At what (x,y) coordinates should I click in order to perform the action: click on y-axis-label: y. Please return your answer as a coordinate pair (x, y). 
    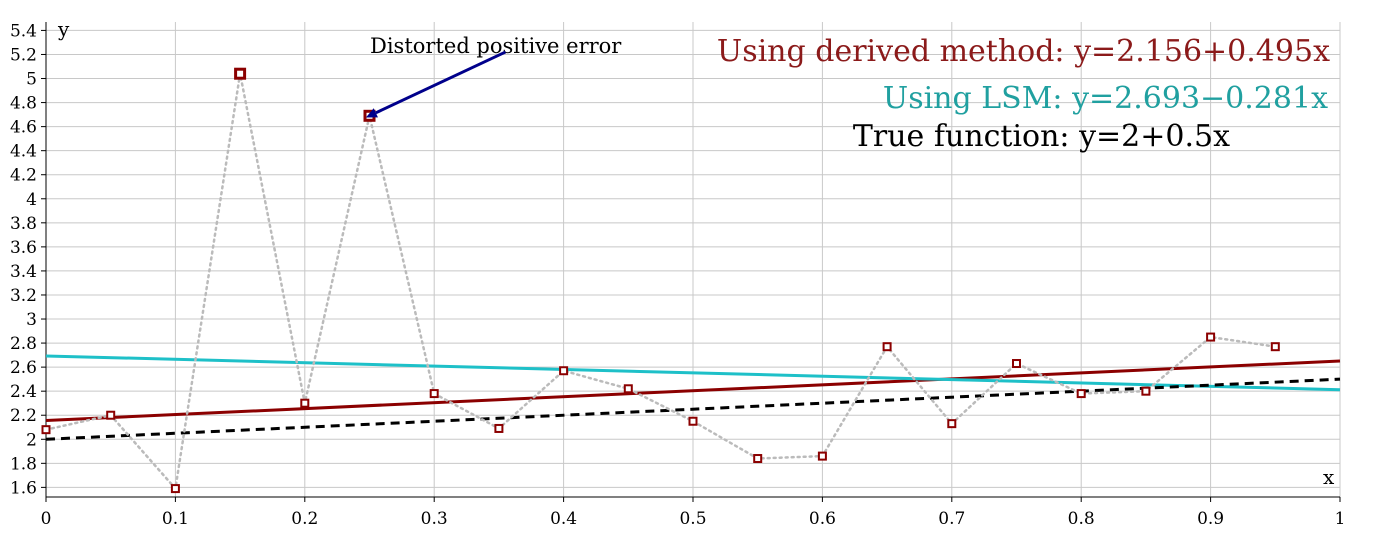
    Looking at the image, I should click on (63, 29).